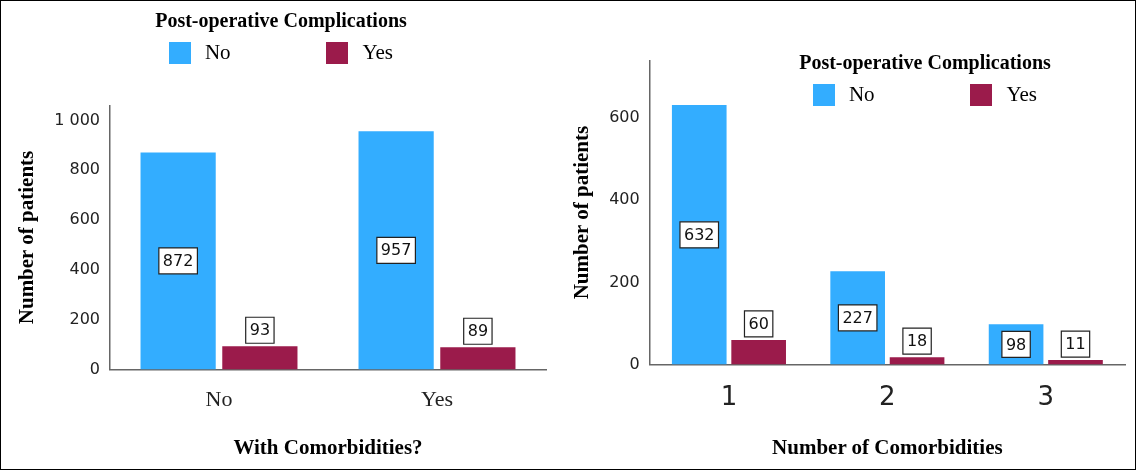 This screenshot has height=470, width=1136. I want to click on data-label: 872, so click(178, 261).